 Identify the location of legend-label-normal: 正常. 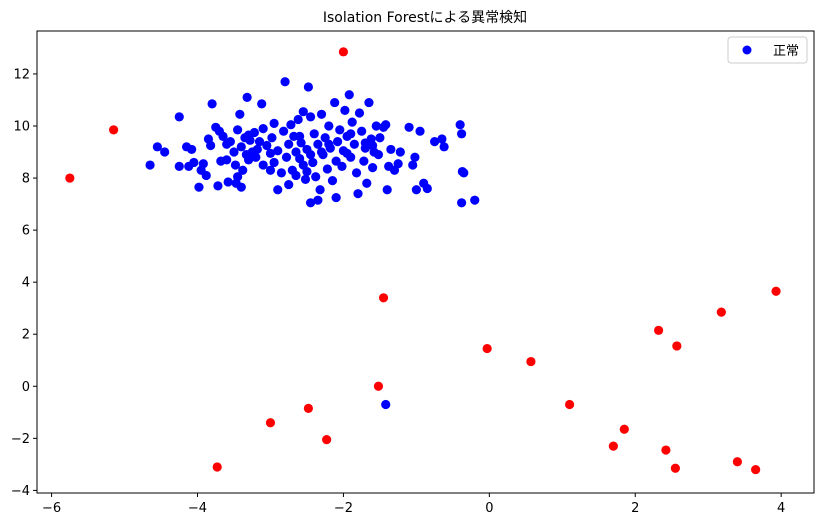
(786, 51).